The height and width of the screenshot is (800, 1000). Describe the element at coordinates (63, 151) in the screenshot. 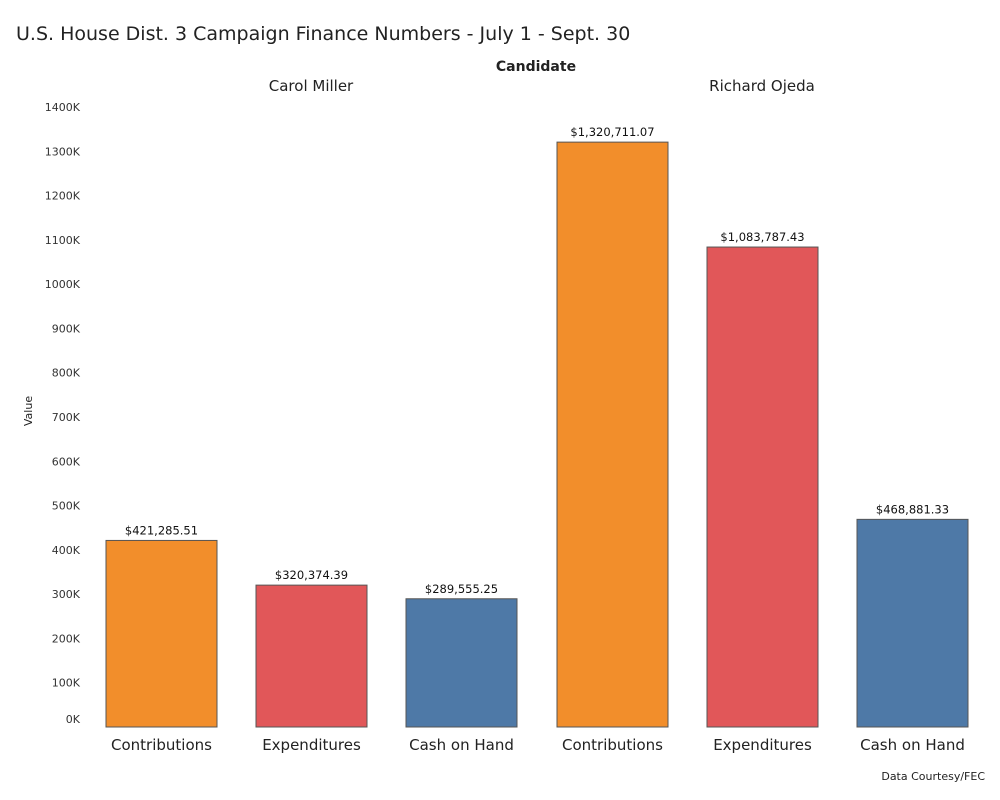

I see `y-tick-label: 1300K` at that location.